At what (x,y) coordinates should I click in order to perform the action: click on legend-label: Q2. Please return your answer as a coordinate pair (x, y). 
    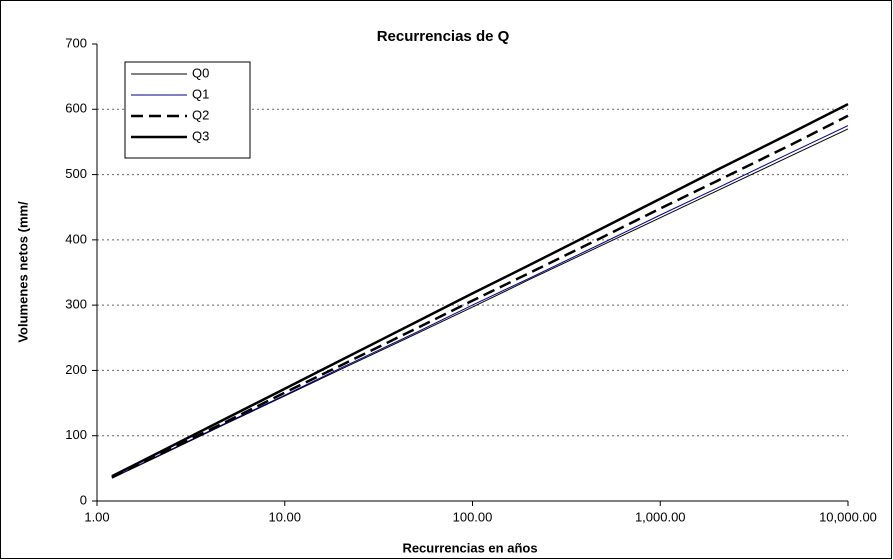
    Looking at the image, I should click on (200, 114).